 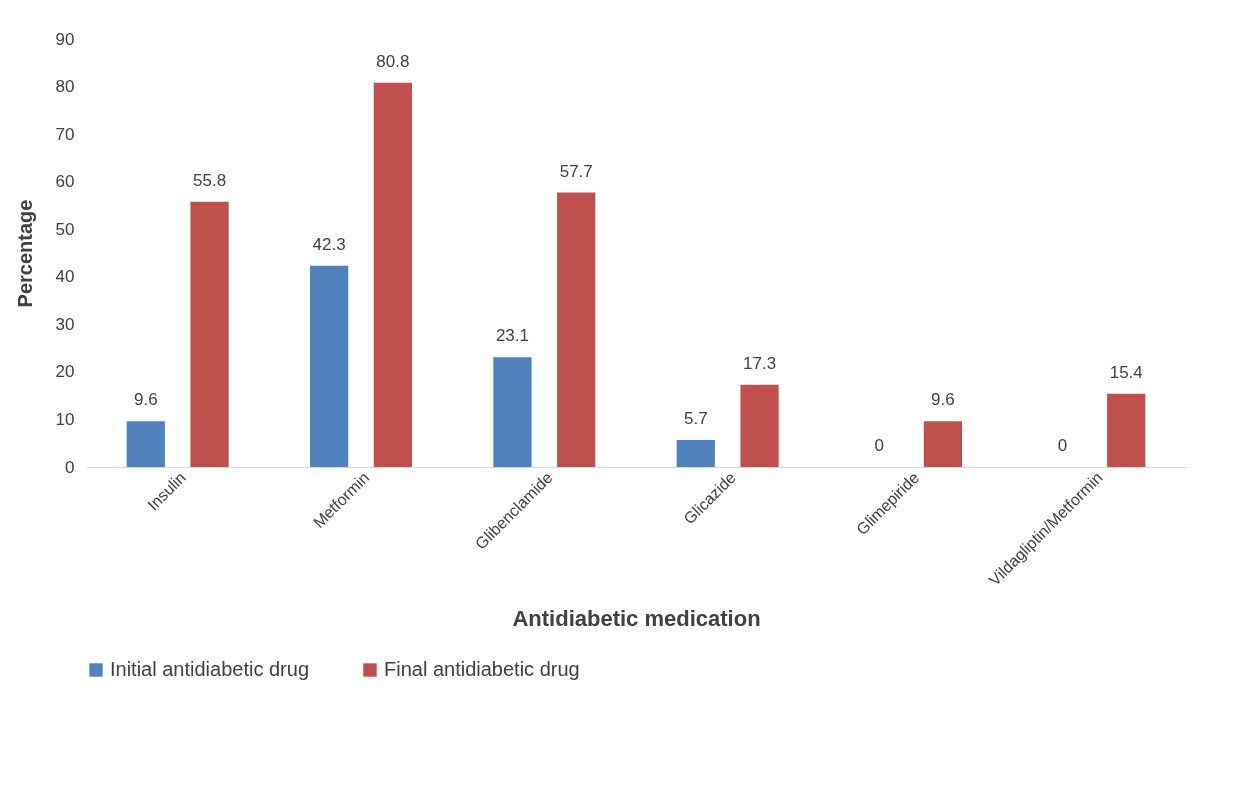 What do you see at coordinates (512, 336) in the screenshot?
I see `data-label: 23.1` at bounding box center [512, 336].